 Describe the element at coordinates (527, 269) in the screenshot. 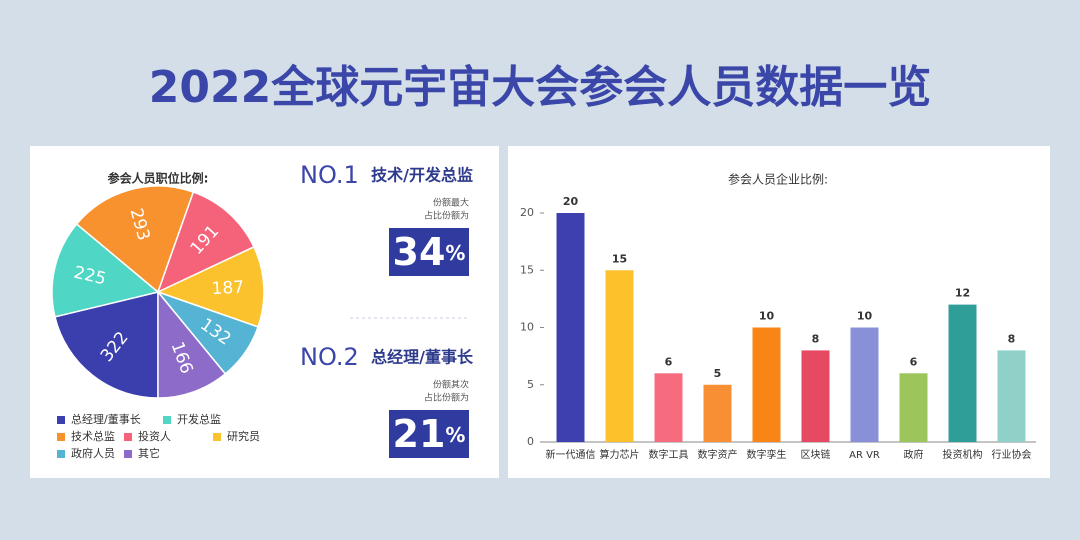

I see `y-tick-label: 15` at that location.